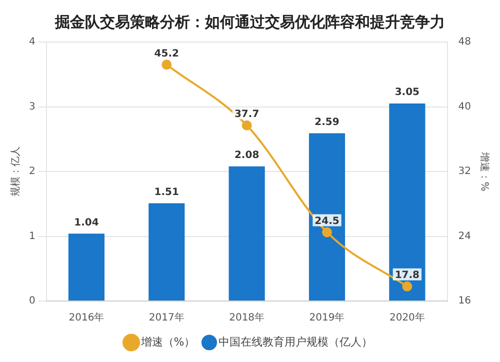 Image resolution: width=500 pixels, height=362 pixels. What do you see at coordinates (249, 21) in the screenshot?
I see `chart-title: 掘金队交易策略分析：如何通过交易优化阵容和提升竞争力` at bounding box center [249, 21].